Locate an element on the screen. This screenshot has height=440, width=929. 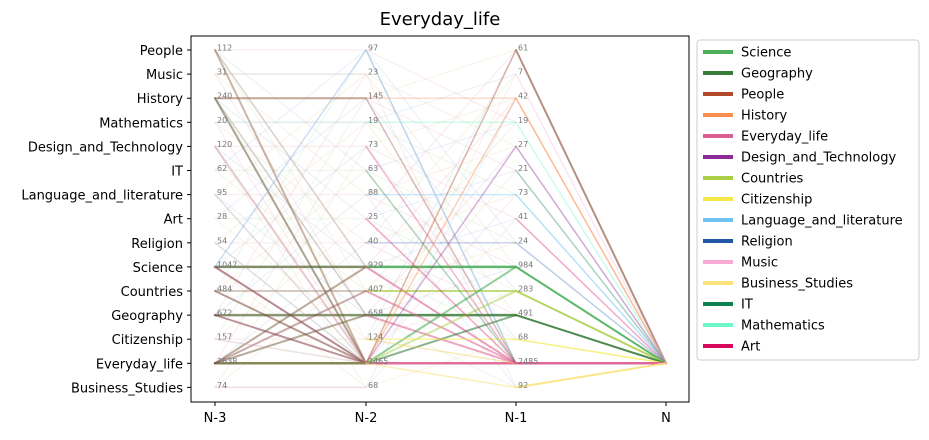
count-label-n-2-it: 63 is located at coordinates (373, 168).